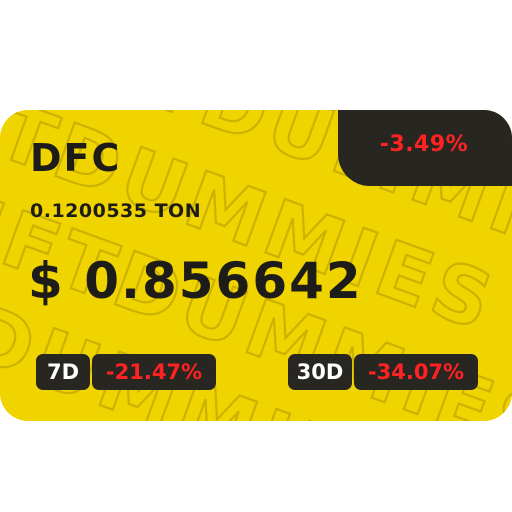 The image size is (512, 512). Describe the element at coordinates (76, 158) in the screenshot. I see `token-symbol: DFC` at that location.